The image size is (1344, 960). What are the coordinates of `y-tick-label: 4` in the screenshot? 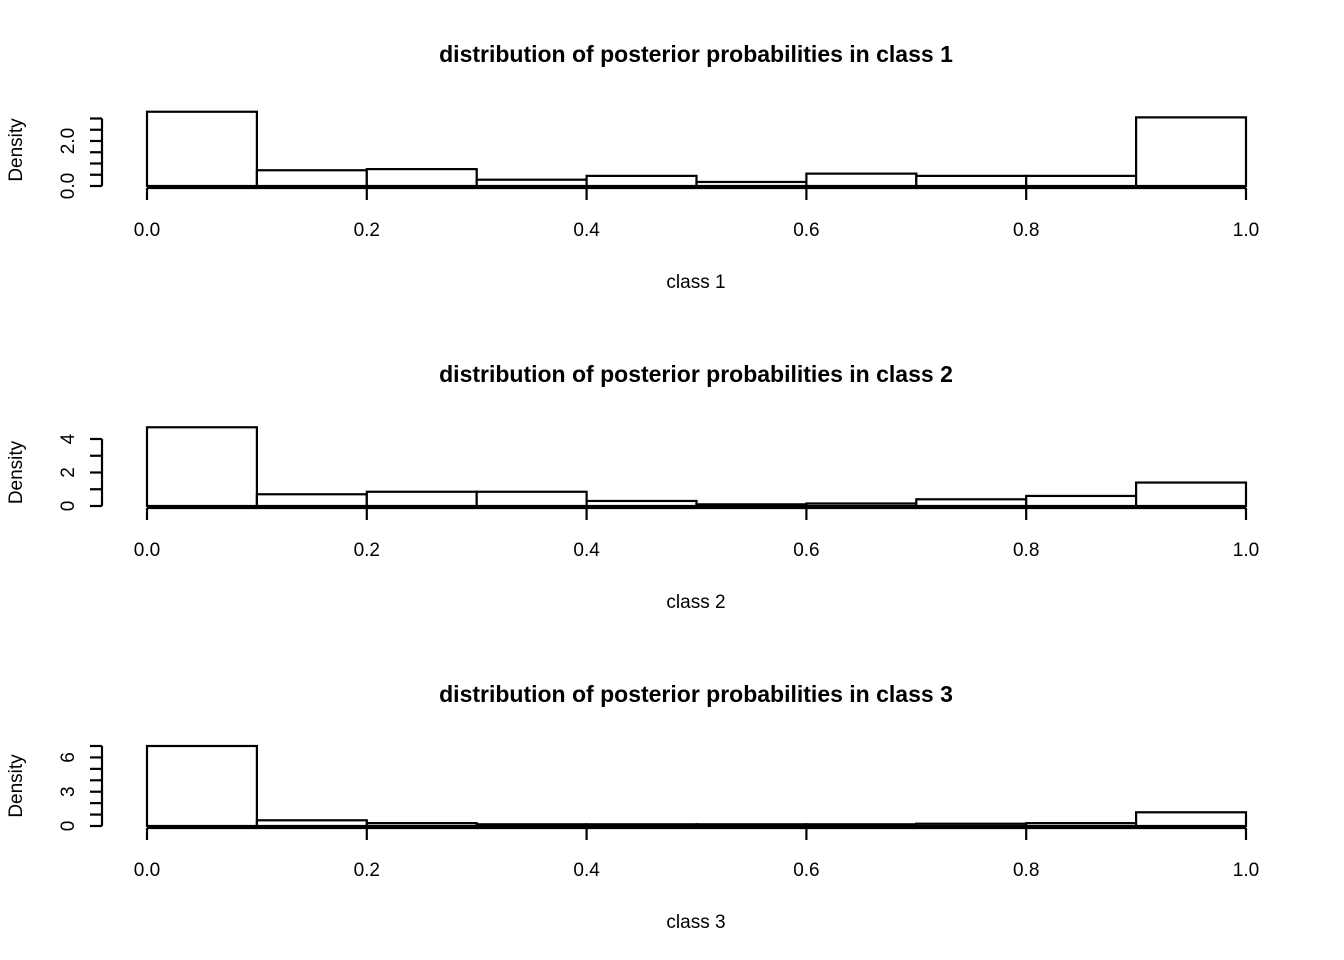 It's located at (68, 438).